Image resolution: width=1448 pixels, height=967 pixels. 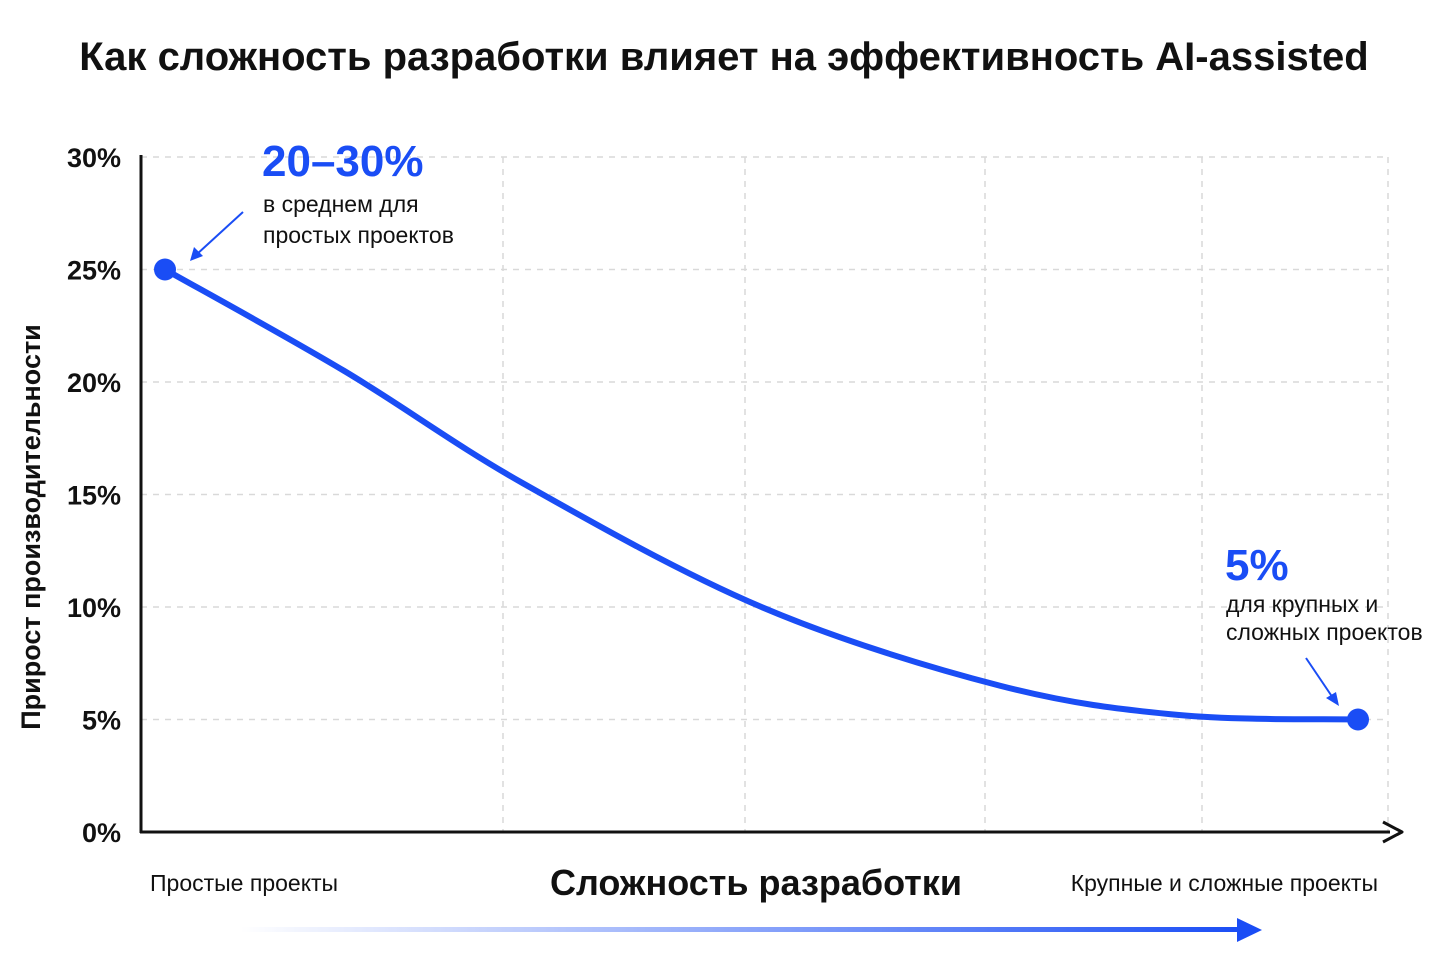 What do you see at coordinates (165, 269) in the screenshot?
I see `data-point-start` at bounding box center [165, 269].